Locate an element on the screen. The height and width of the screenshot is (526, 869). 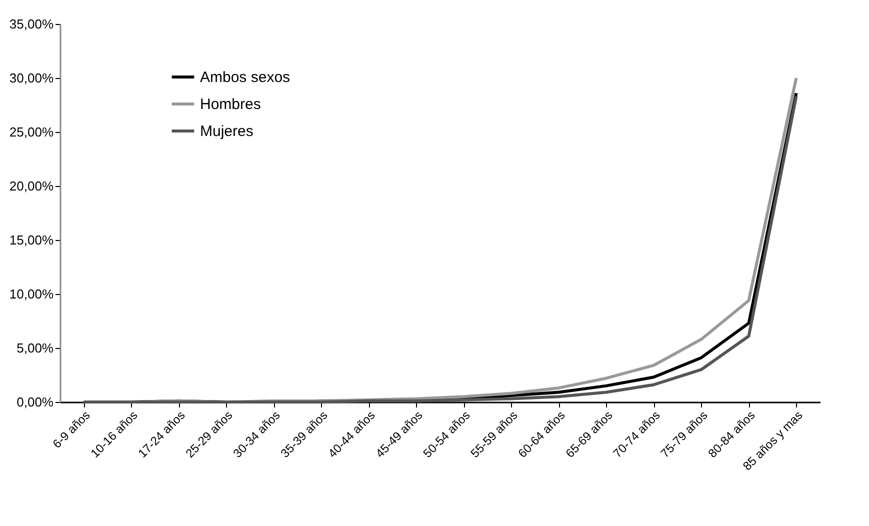
legend-label: Ambos sexos is located at coordinates (245, 77).